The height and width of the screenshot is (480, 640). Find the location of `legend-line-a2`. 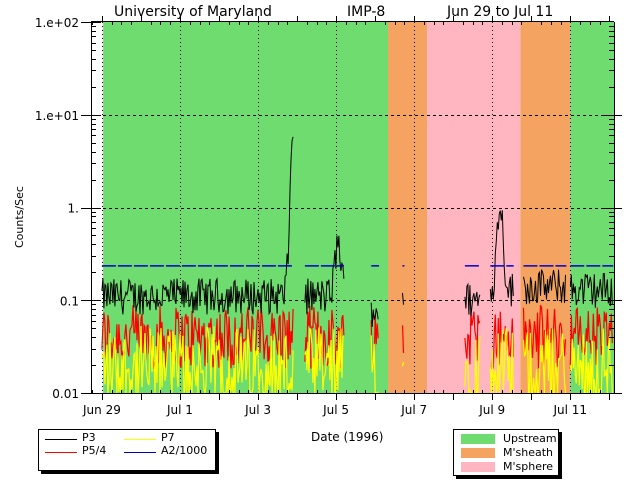

legend-line-a2 is located at coordinates (140, 452).